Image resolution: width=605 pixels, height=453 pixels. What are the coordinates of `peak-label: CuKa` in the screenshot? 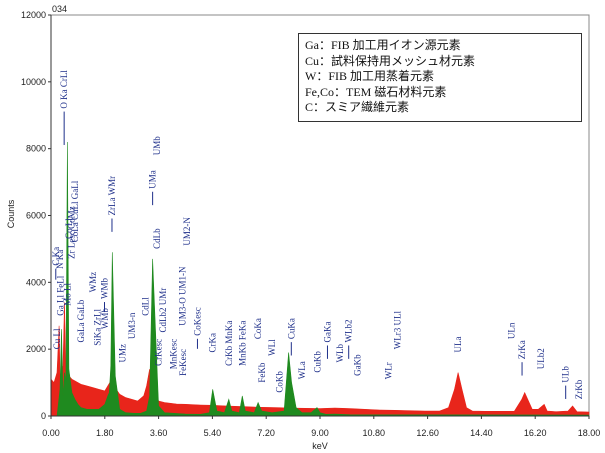 It's located at (291, 328).